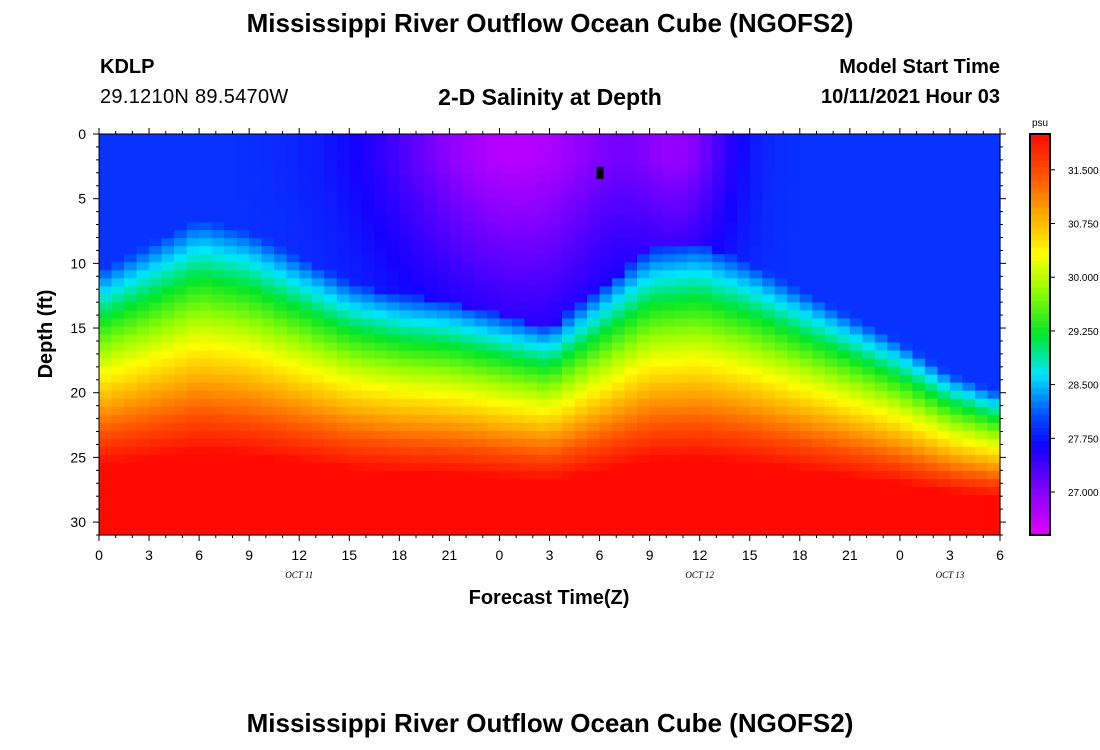 The image size is (1100, 750). What do you see at coordinates (950, 555) in the screenshot?
I see `x-tick-label: 3` at bounding box center [950, 555].